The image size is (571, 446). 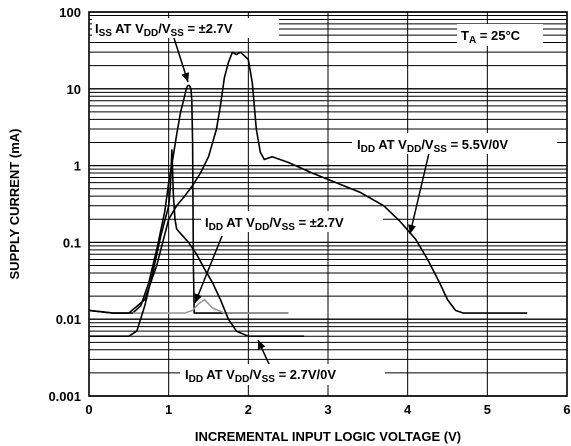 I want to click on annotation-label: IDD AT VDD/VSS = 5.5V/0V, so click(x=432, y=146).